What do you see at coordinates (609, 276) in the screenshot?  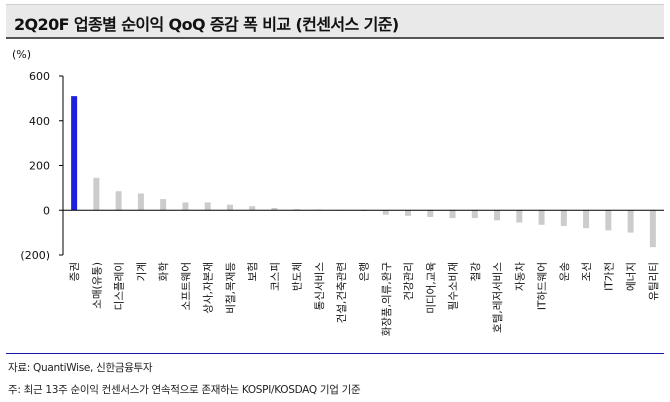 I see `x-tick-label: IT가전` at bounding box center [609, 276].